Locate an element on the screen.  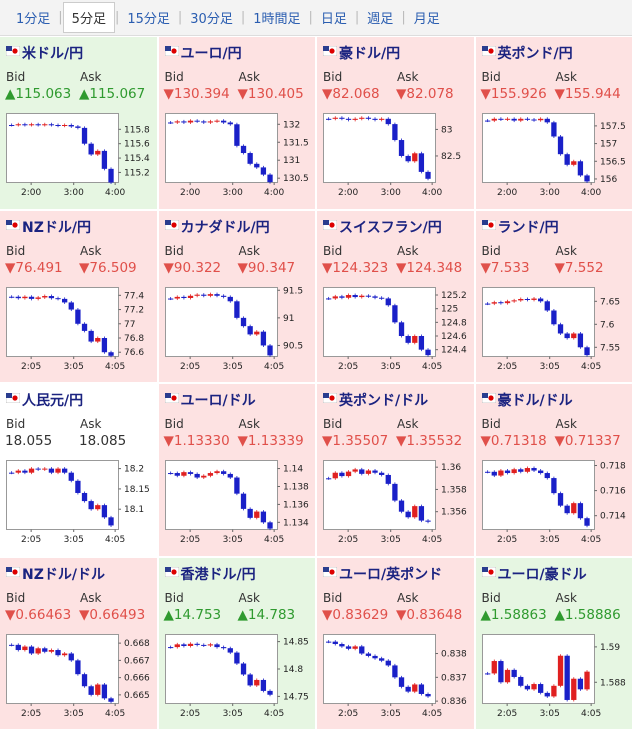
x-tick-label: 3:05 is located at coordinates (74, 540).